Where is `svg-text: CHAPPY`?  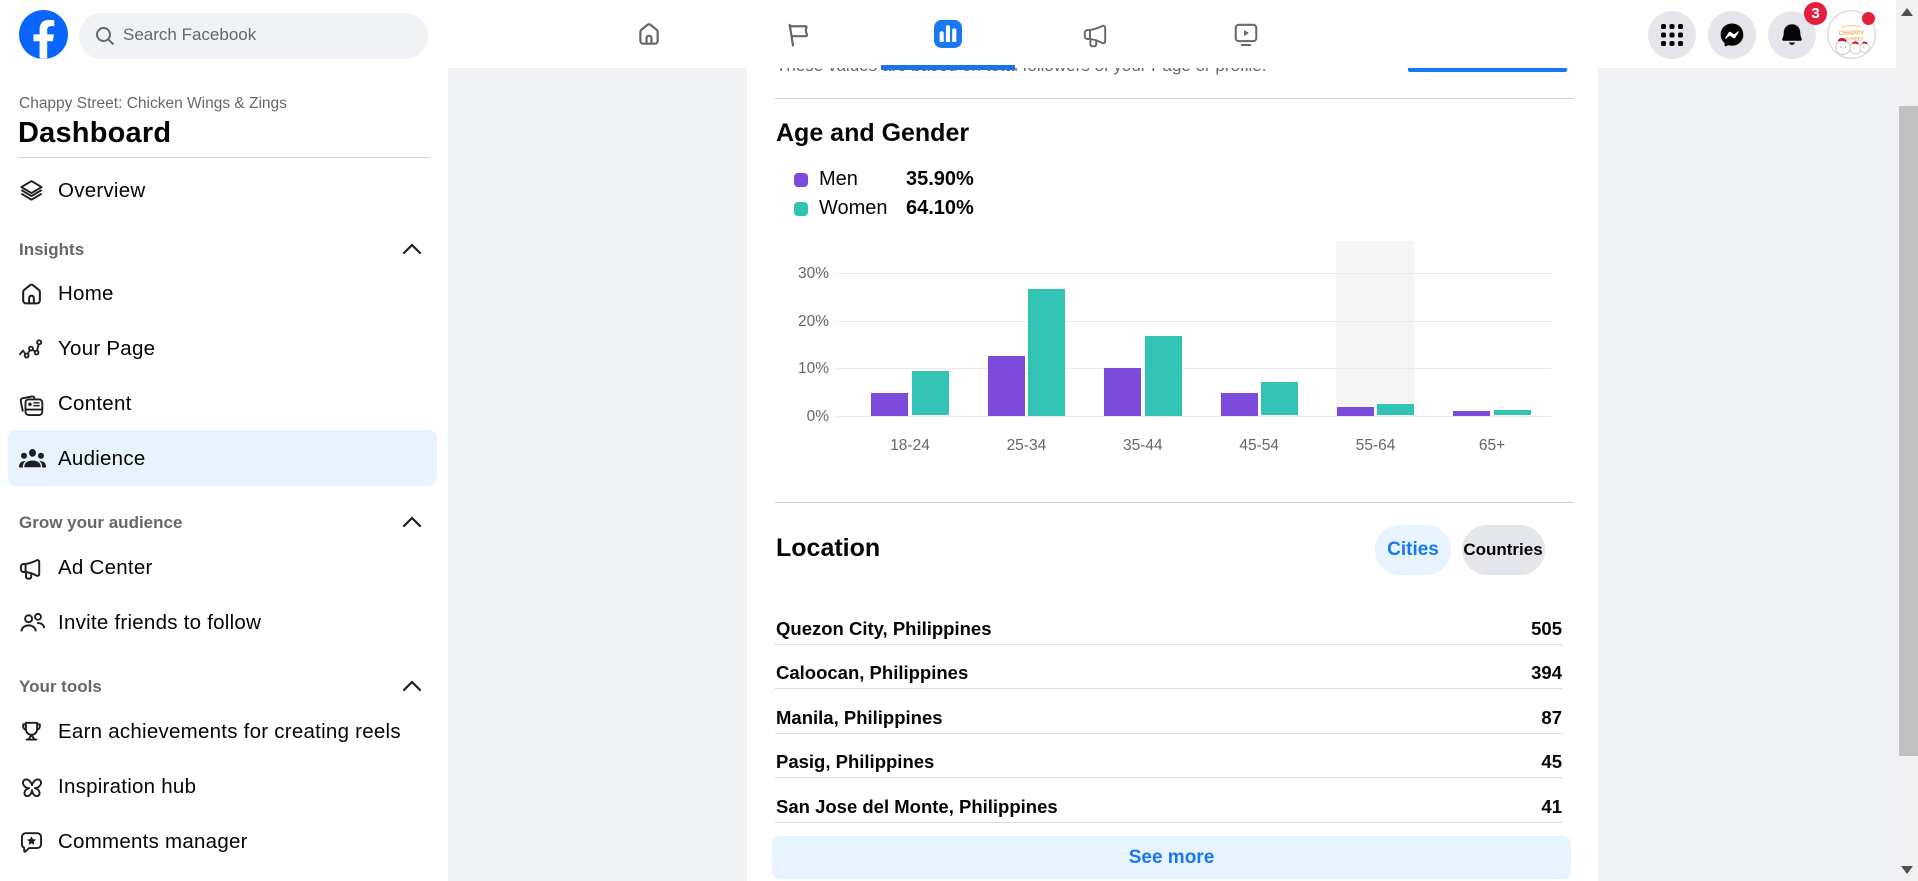 svg-text: CHAPPY is located at coordinates (1852, 33).